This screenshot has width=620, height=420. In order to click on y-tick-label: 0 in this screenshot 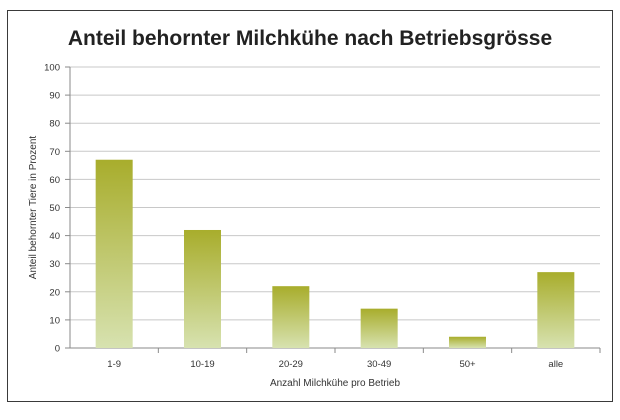, I will do `click(57, 349)`.